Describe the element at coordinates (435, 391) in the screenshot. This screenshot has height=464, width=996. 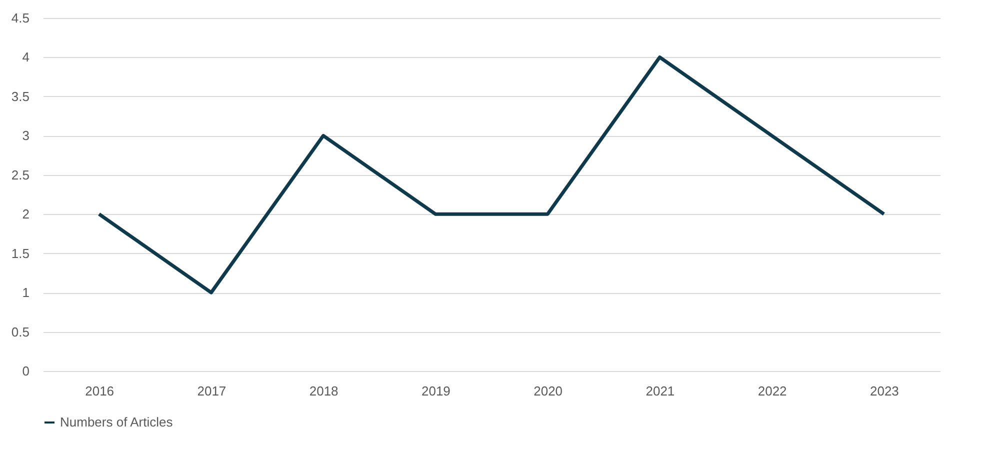
I see `x-tick-label: 2019` at that location.